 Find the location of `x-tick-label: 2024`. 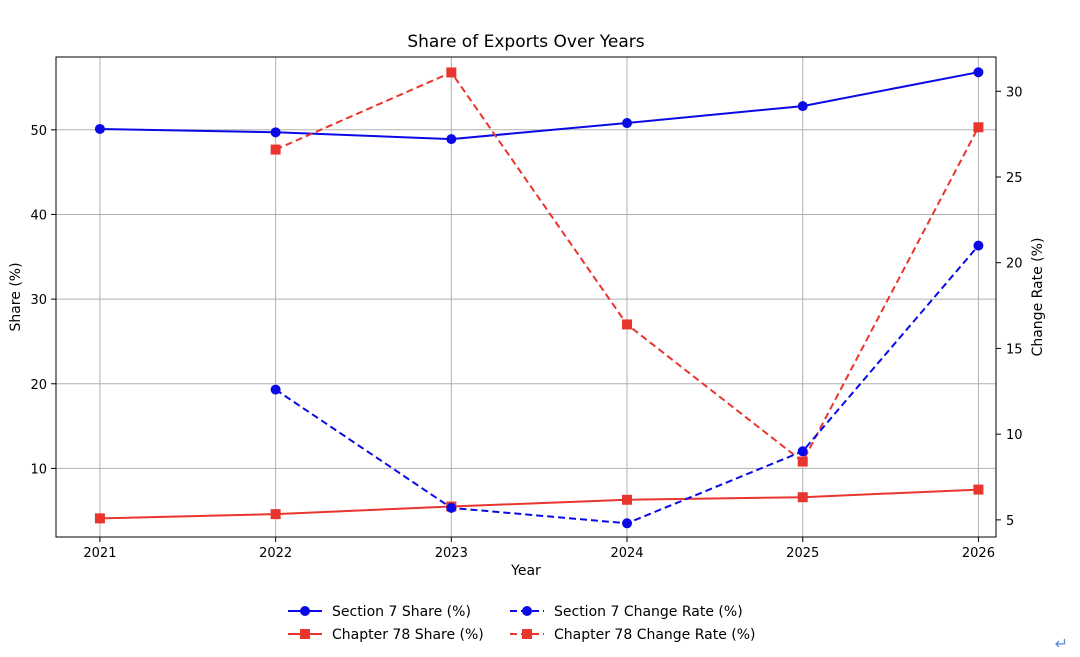

x-tick-label: 2024 is located at coordinates (626, 553).